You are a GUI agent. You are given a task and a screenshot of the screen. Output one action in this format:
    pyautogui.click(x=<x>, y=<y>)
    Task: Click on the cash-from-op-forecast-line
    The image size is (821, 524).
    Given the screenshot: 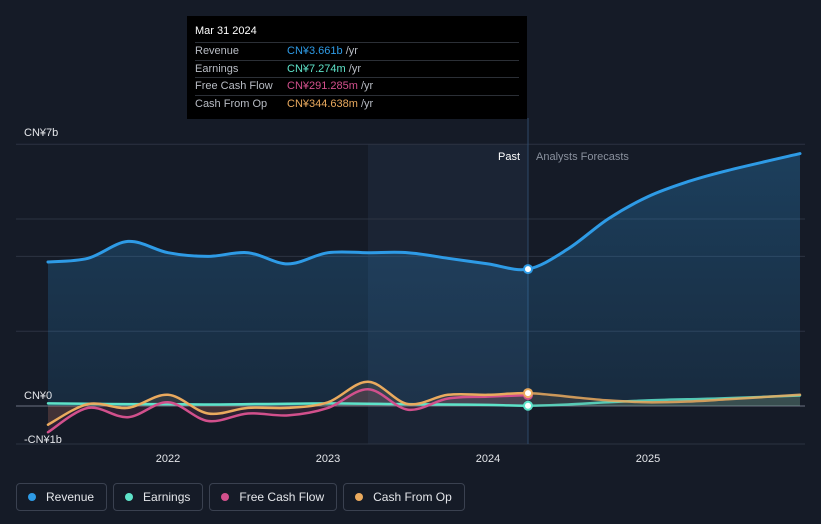 What is the action you would take?
    pyautogui.click(x=665, y=397)
    